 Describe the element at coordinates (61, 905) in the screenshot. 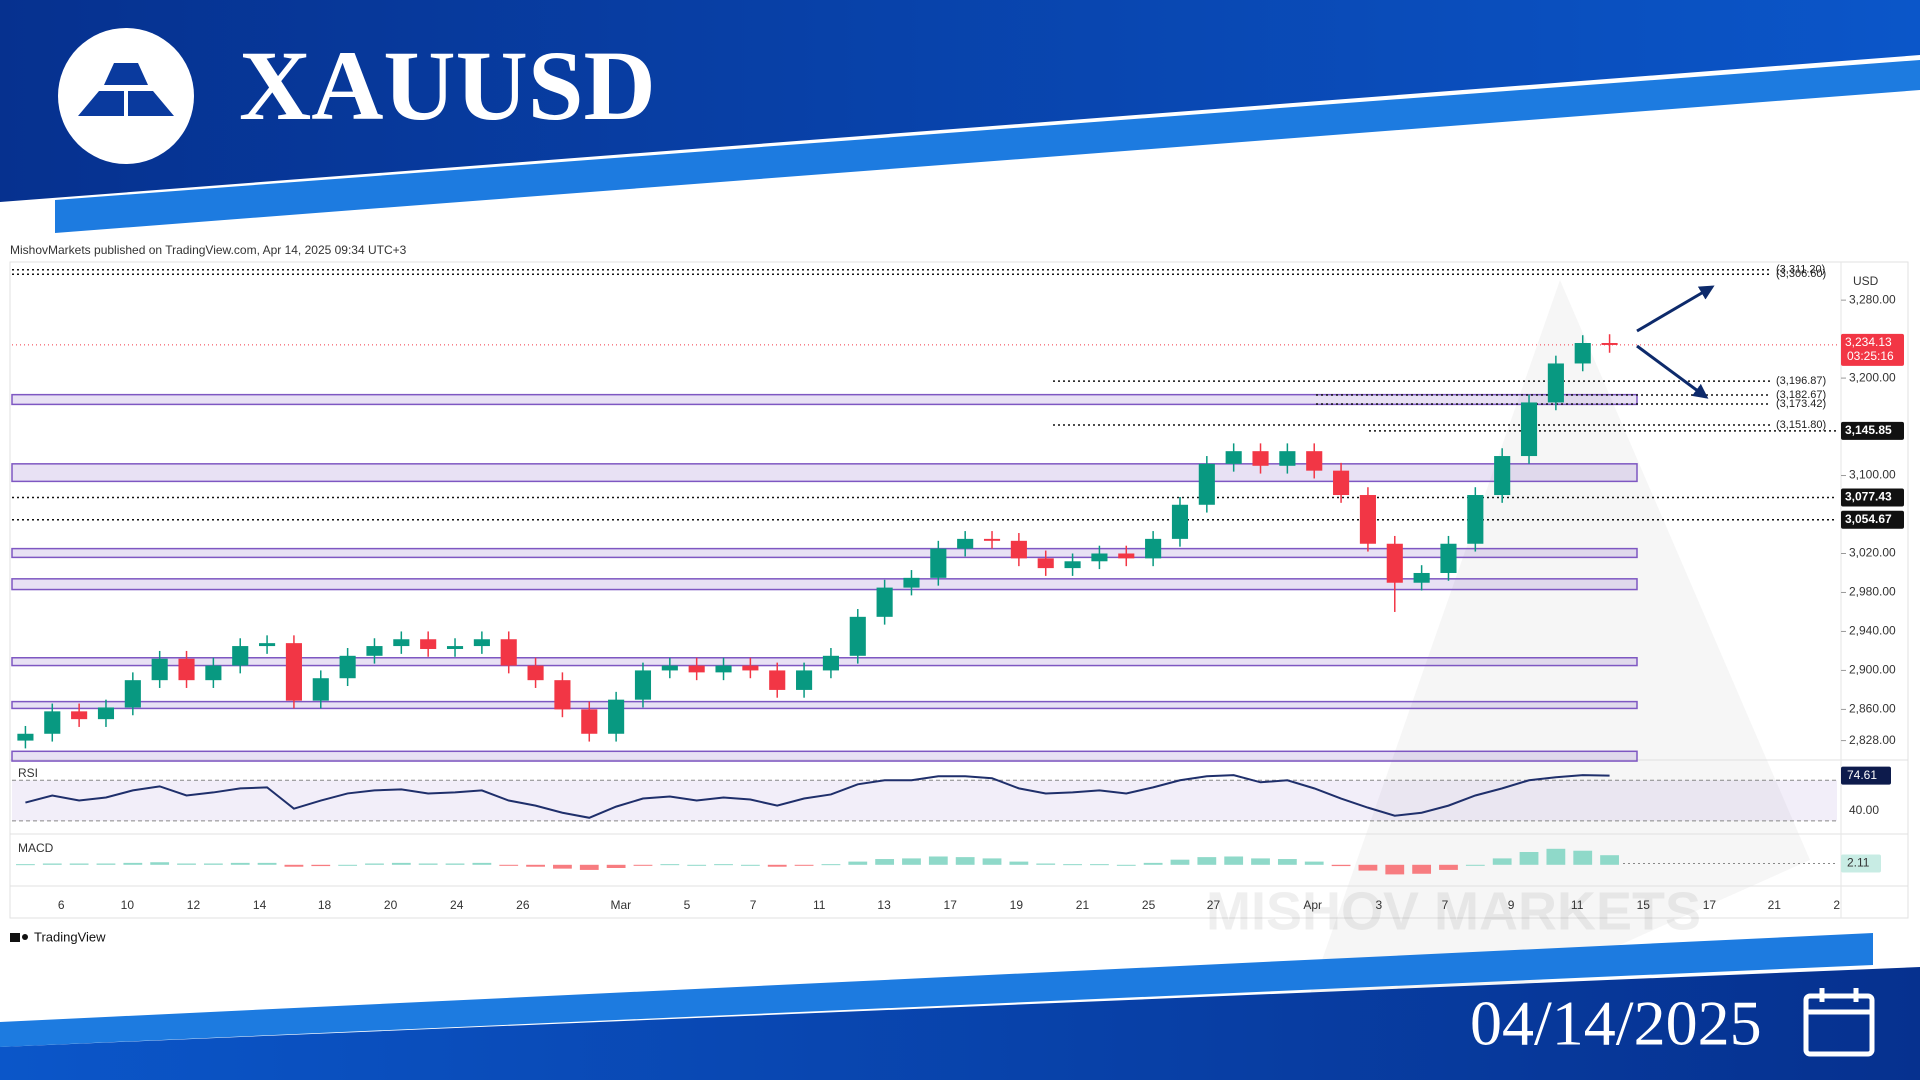

I see `x-tick-label: 6` at that location.